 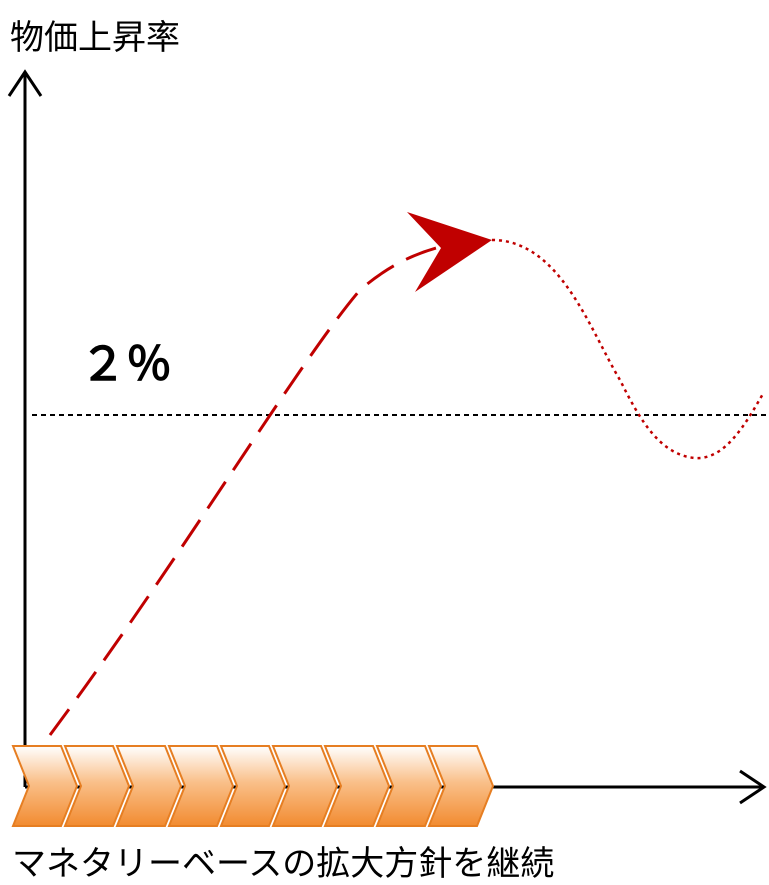 I want to click on x-axis-arrowhead, so click(x=753, y=787).